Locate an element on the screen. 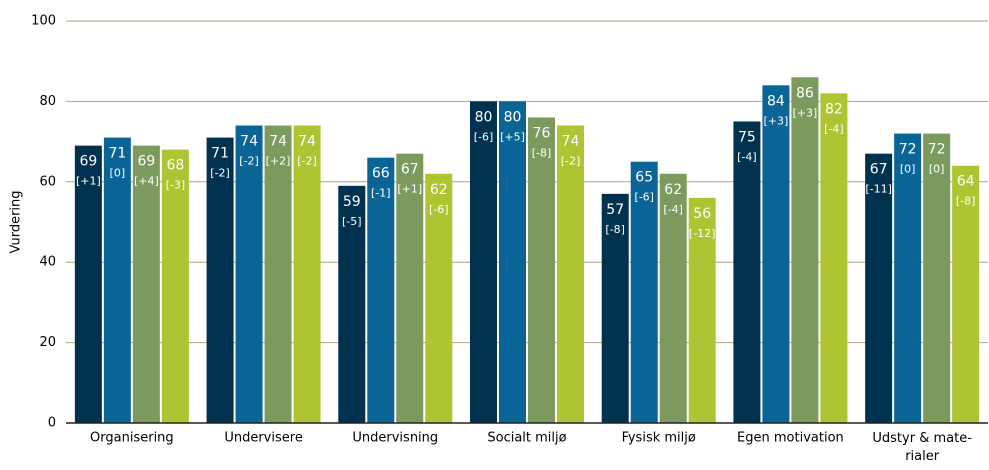 Image resolution: width=989 pixels, height=470 pixels. change-label: [+4] is located at coordinates (146, 181).